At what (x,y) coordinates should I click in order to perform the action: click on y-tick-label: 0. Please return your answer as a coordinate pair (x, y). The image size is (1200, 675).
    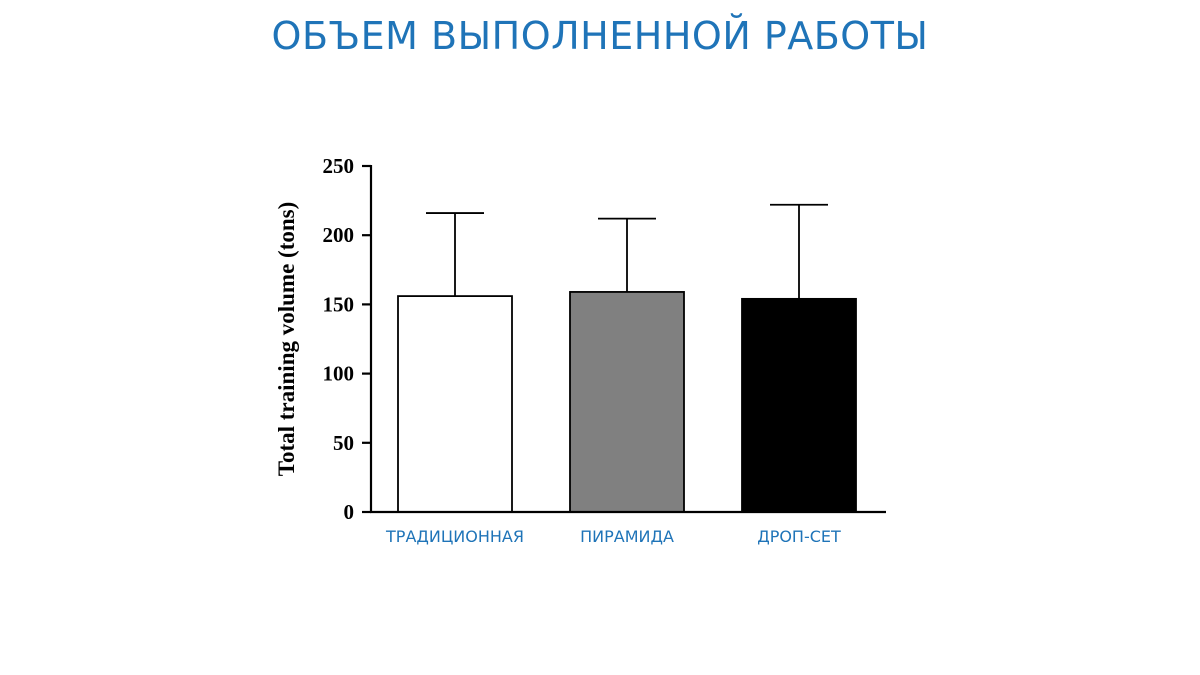
    Looking at the image, I should click on (349, 512).